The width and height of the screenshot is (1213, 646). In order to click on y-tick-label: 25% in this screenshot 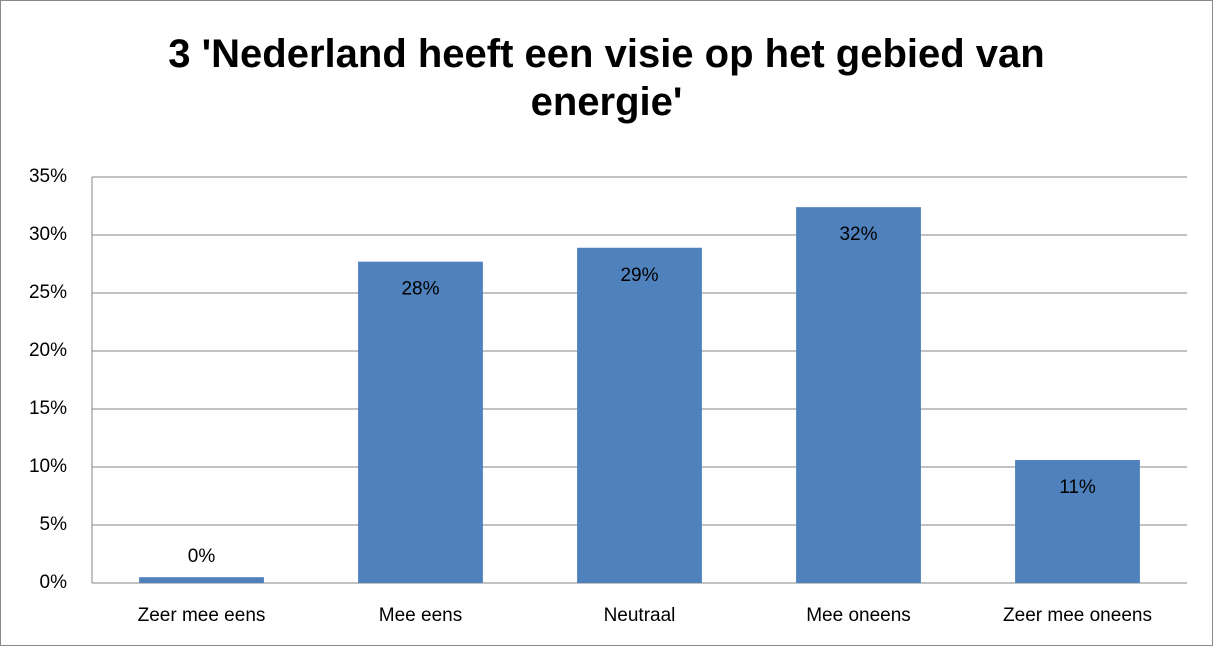, I will do `click(48, 292)`.